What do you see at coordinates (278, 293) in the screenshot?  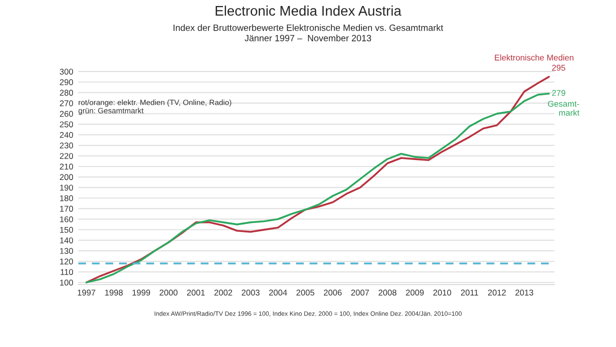 I see `x-tick-label: 2004` at bounding box center [278, 293].